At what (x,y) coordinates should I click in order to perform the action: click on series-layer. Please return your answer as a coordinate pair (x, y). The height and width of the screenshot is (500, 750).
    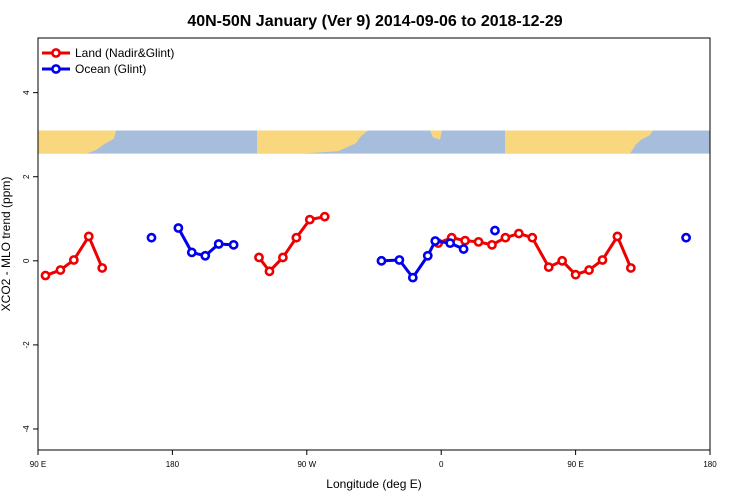
    Looking at the image, I should click on (366, 247).